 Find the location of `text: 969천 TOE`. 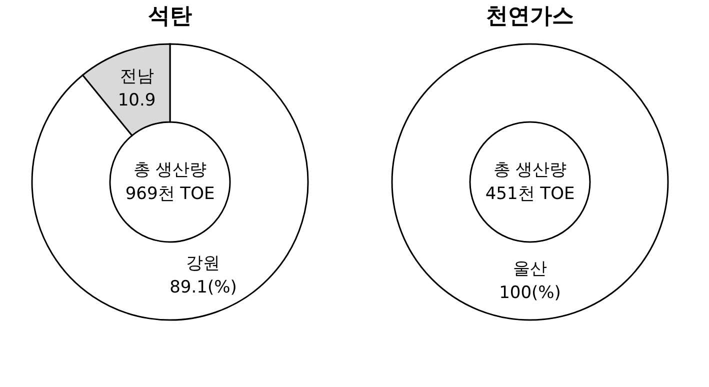

text: 969천 TOE is located at coordinates (170, 194).